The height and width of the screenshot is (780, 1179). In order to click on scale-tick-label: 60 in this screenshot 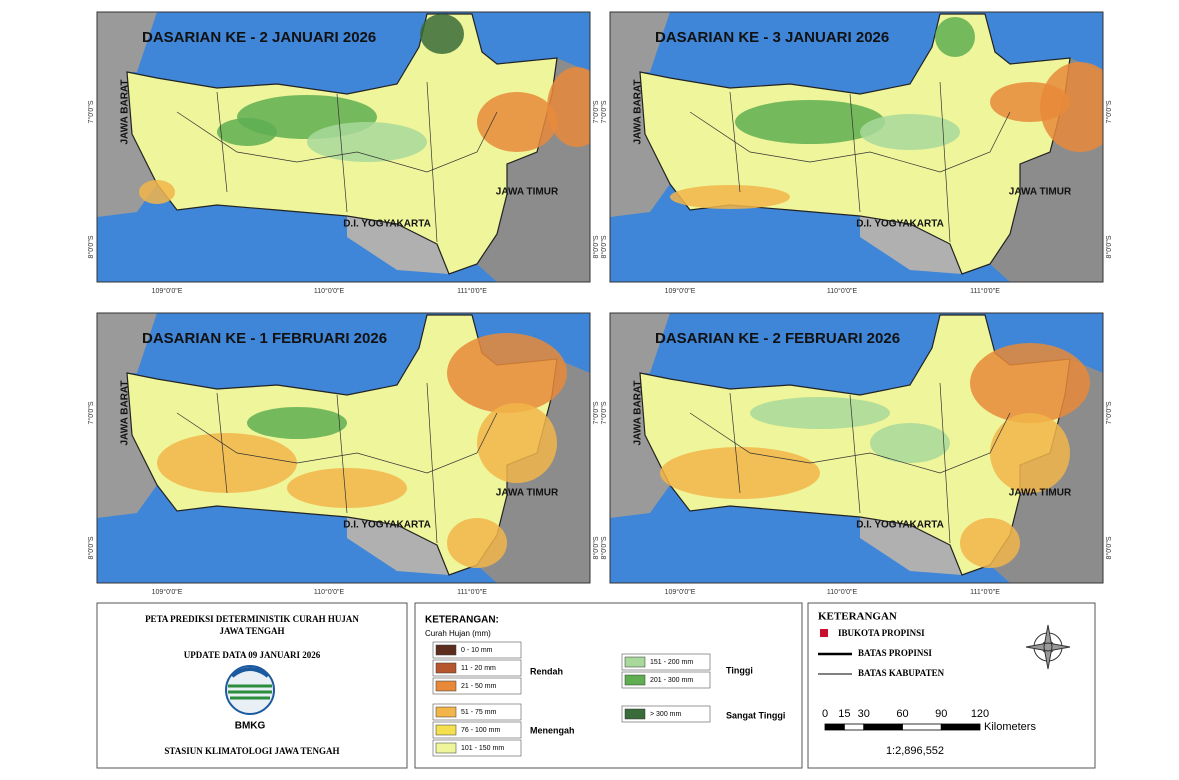, I will do `click(902, 714)`.